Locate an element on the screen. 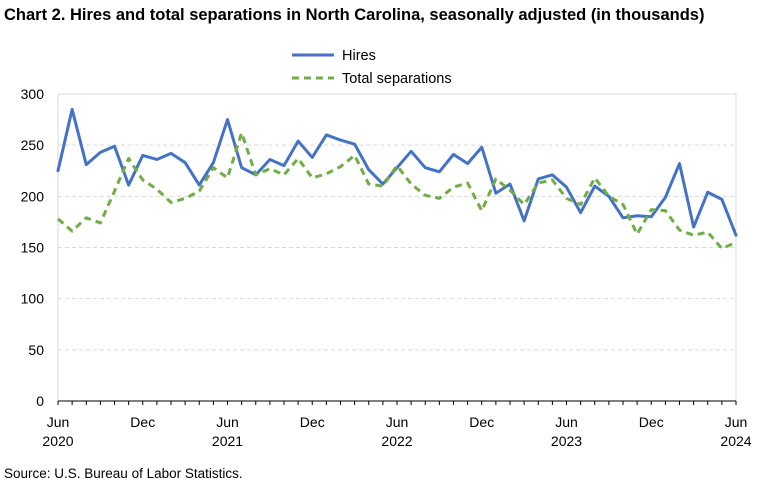  y-tick-label: 250 is located at coordinates (33, 145).